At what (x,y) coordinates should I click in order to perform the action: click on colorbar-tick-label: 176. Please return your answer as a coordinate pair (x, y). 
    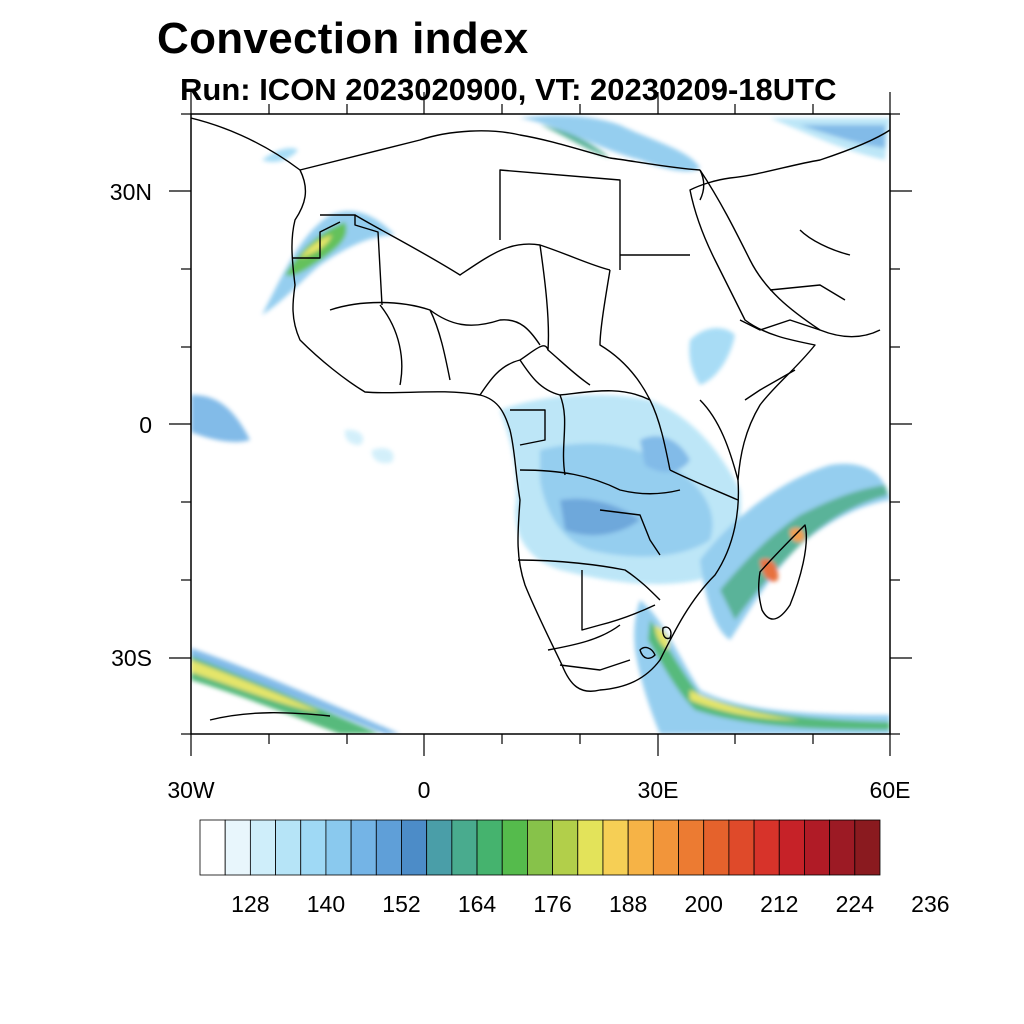
    Looking at the image, I should click on (552, 904).